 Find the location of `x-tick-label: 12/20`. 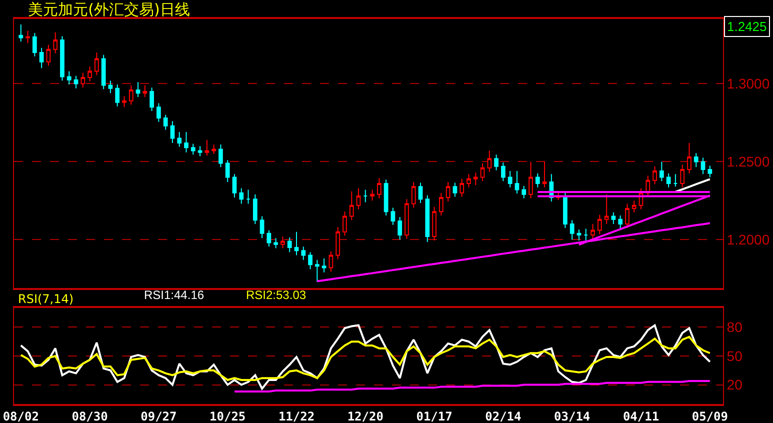

x-tick-label: 12/20 is located at coordinates (365, 416).